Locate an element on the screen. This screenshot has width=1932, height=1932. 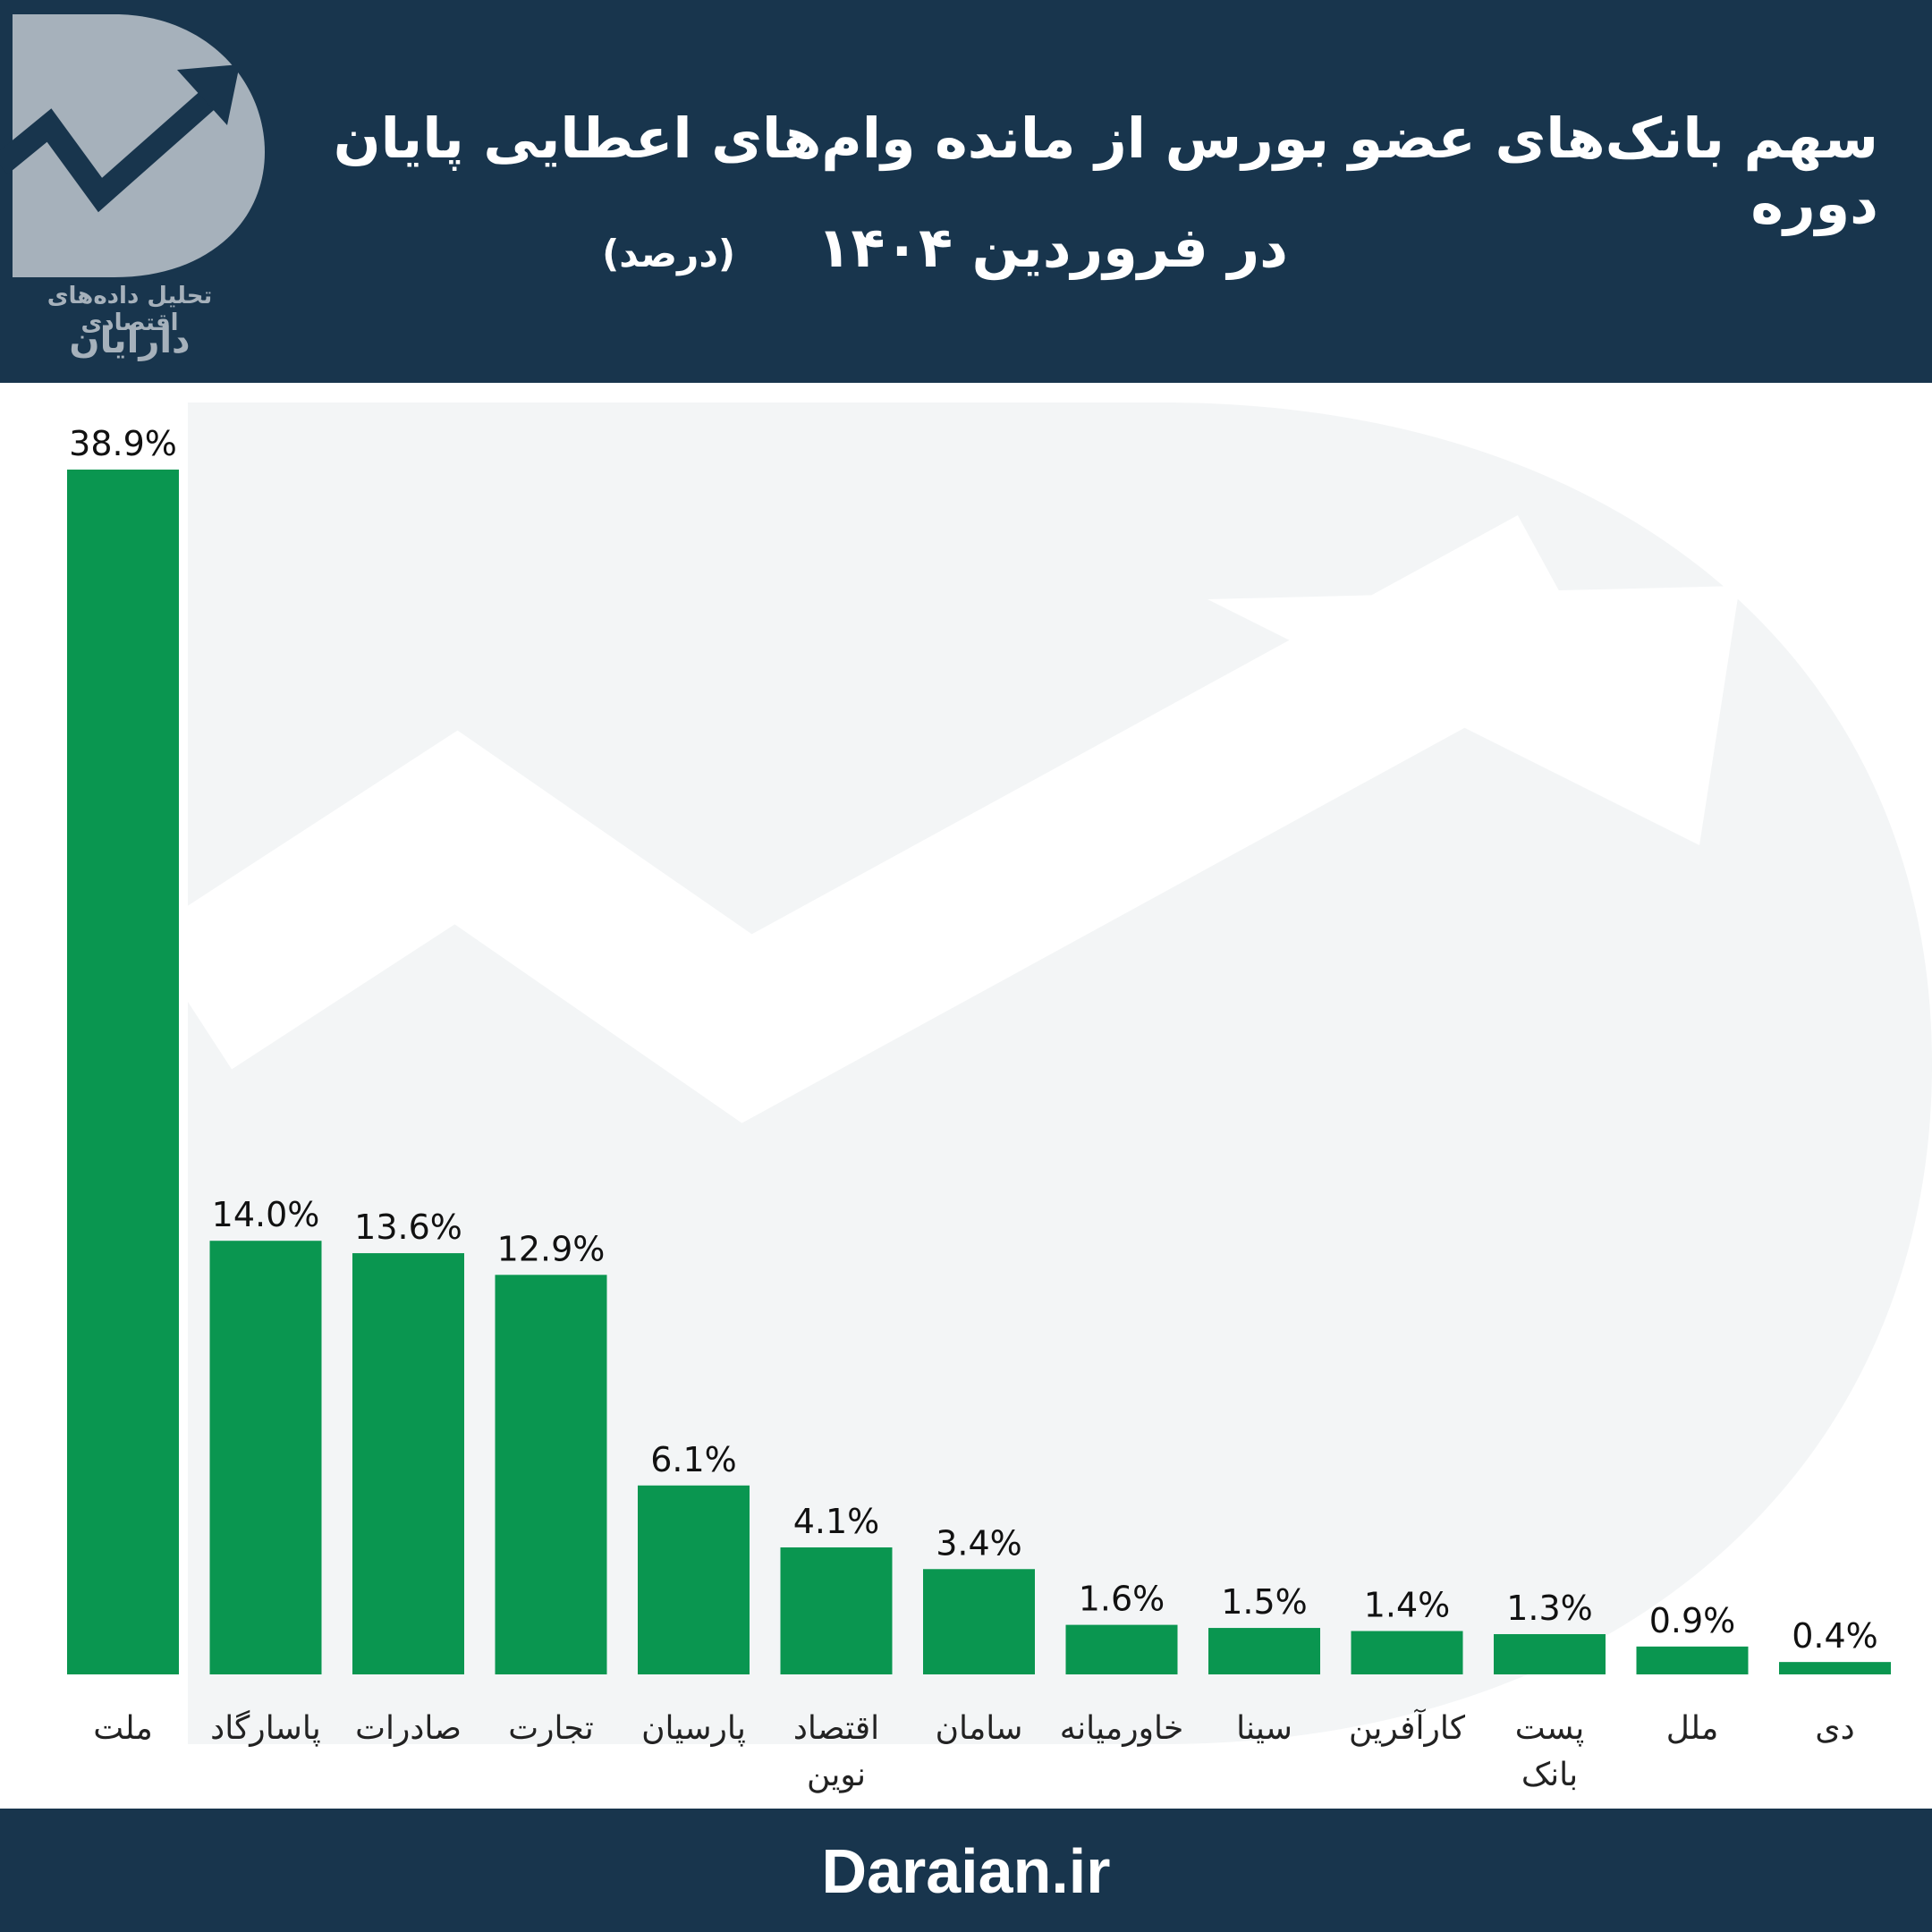
value-label-0: 38.9% is located at coordinates (123, 443).